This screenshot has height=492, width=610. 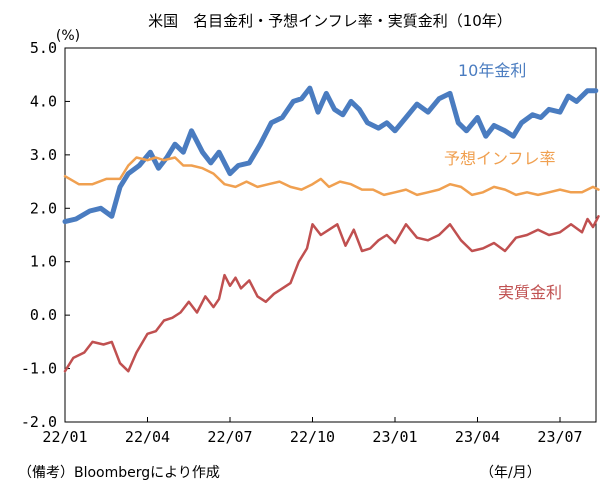 I want to click on x-tick-label: 23/01, so click(x=394, y=437).